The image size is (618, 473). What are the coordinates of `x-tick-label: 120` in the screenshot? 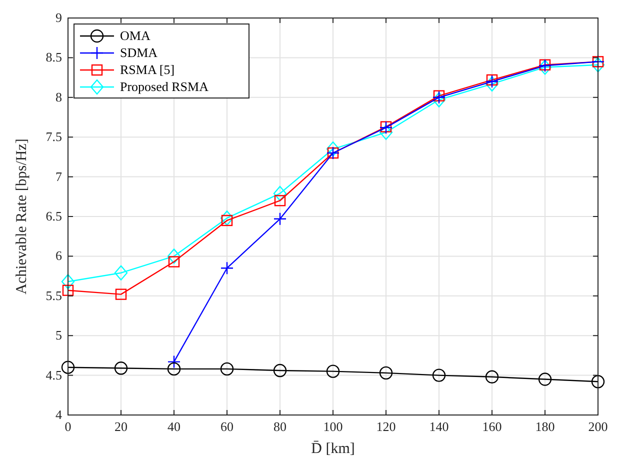 It's located at (386, 426).